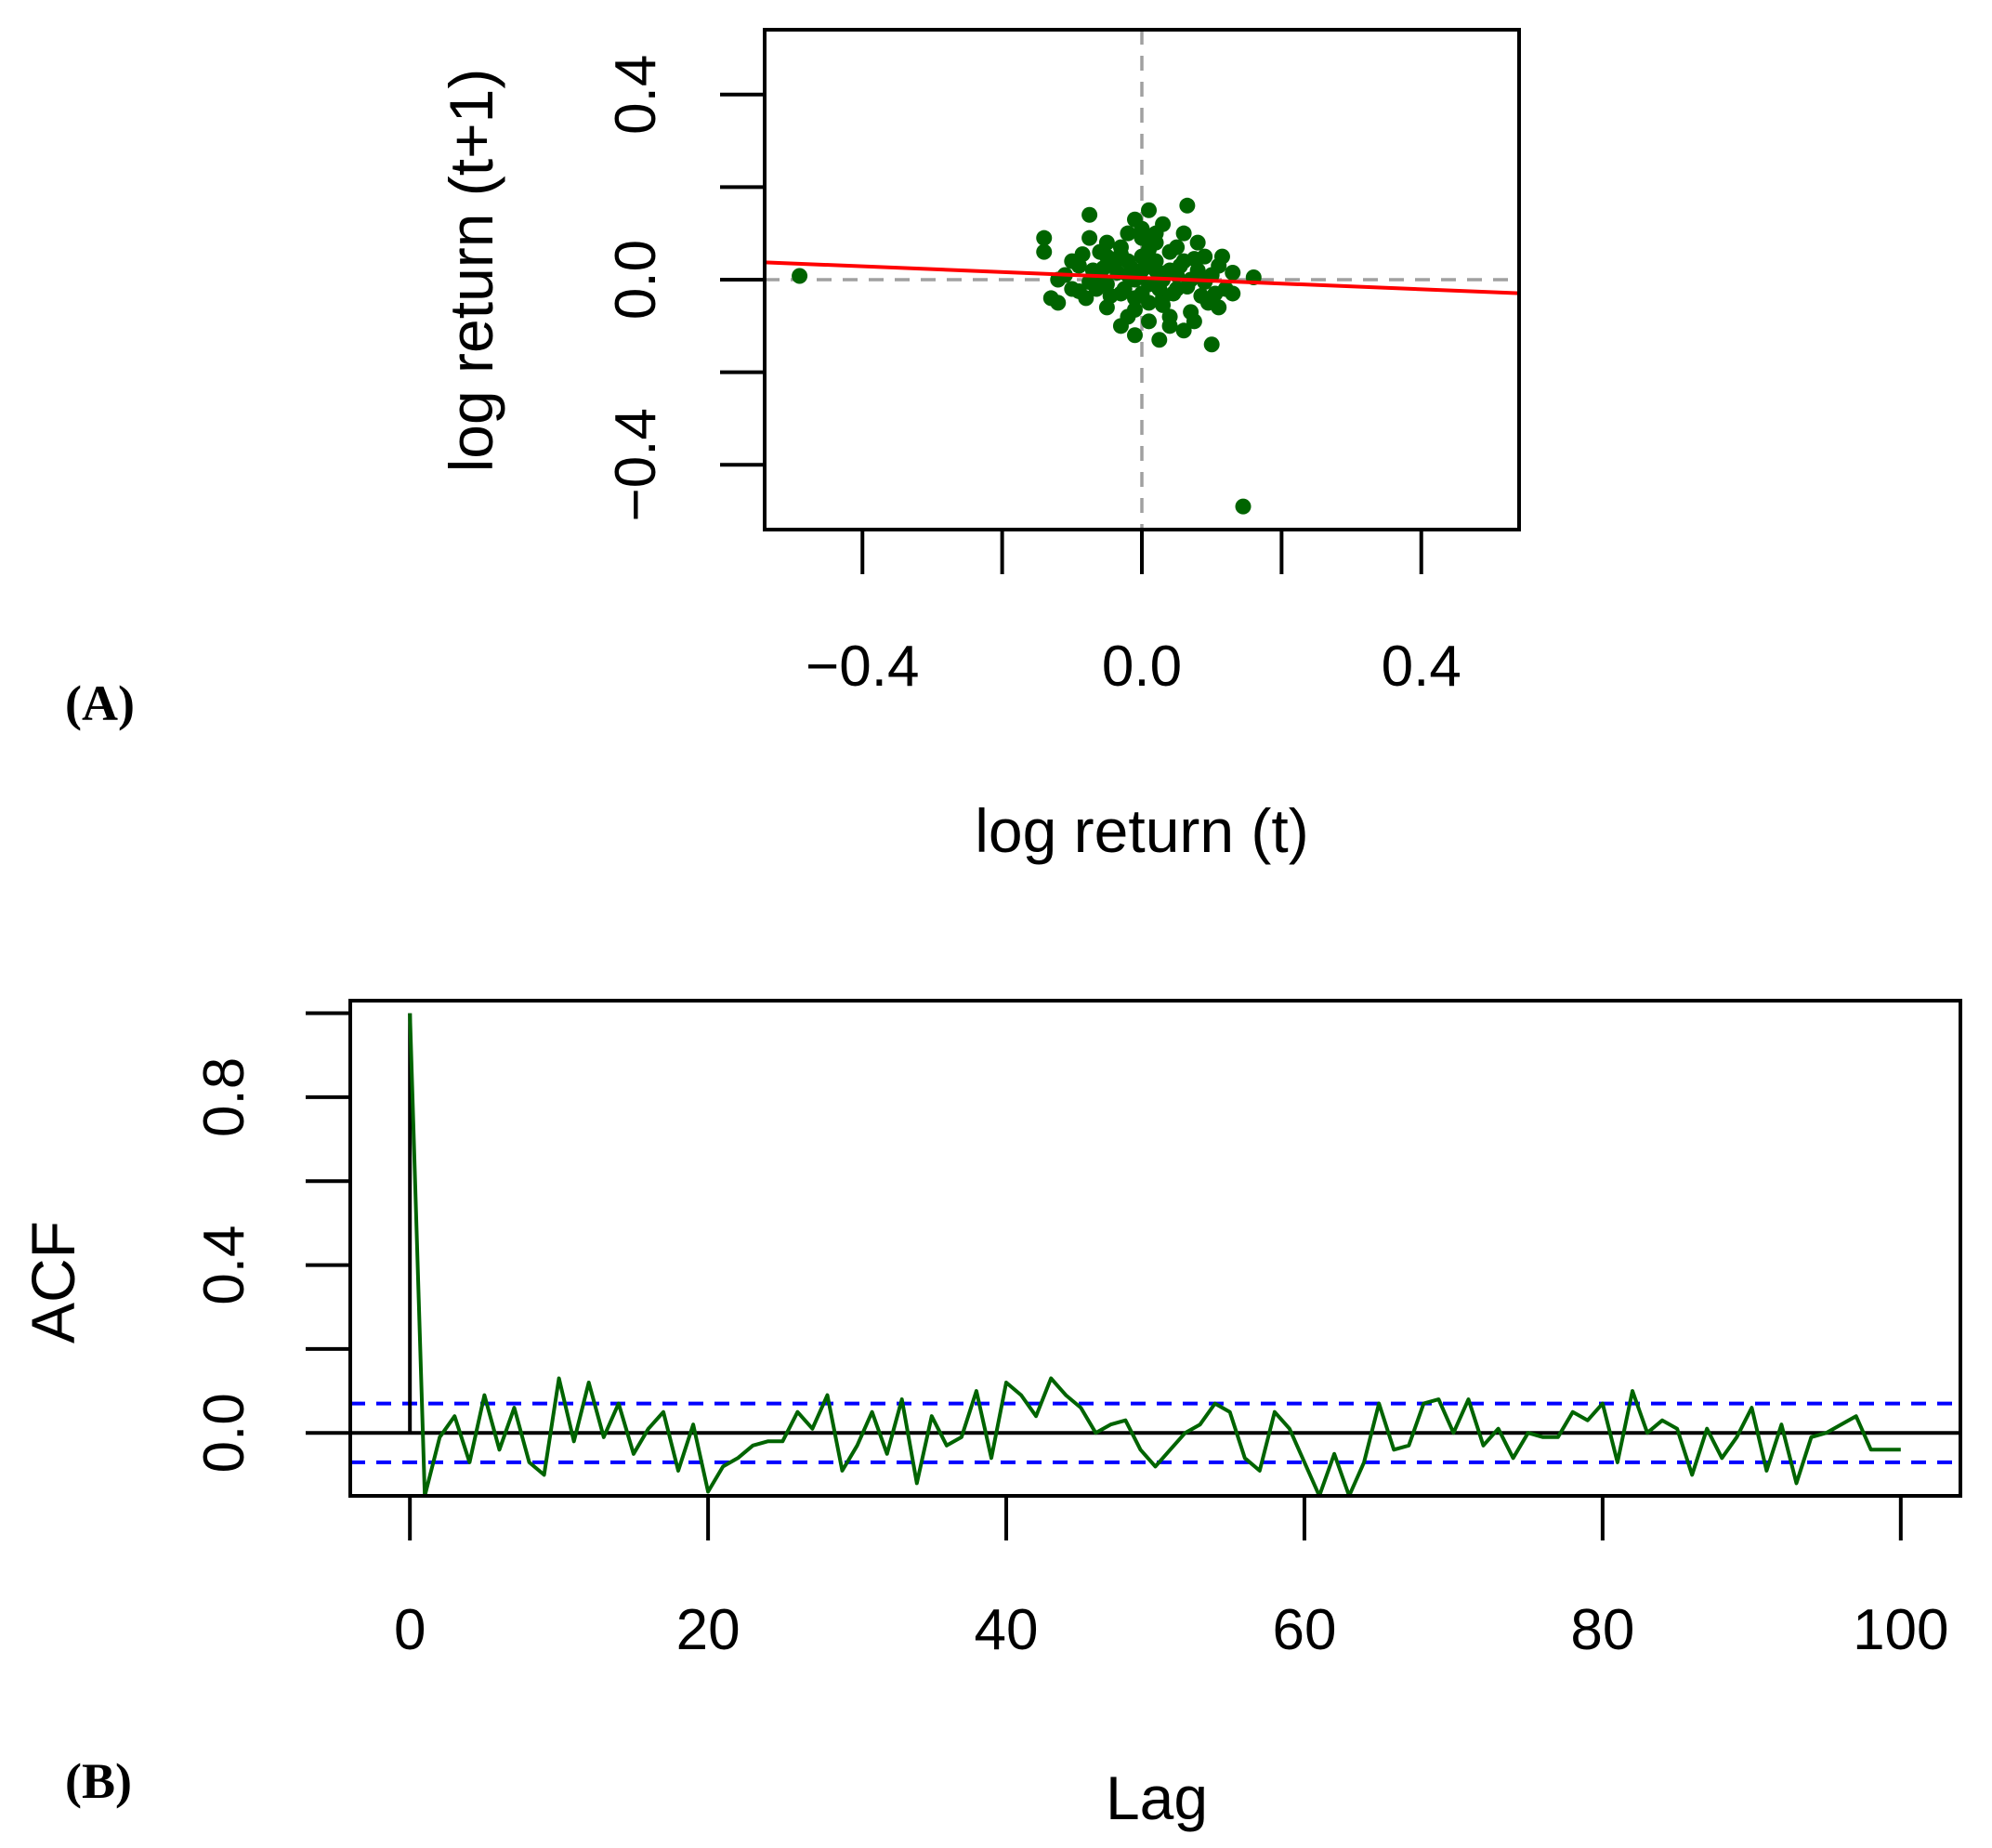  Describe the element at coordinates (224, 1097) in the screenshot. I see `y-tick-label: 0.8` at that location.